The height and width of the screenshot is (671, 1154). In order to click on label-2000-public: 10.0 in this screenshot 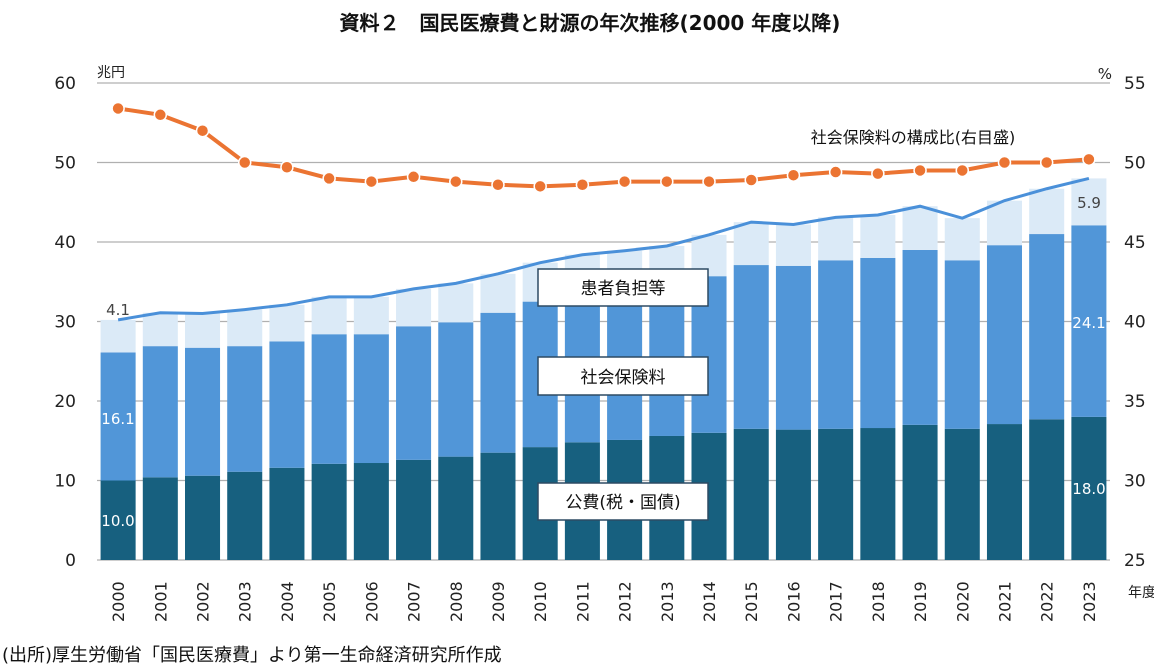, I will do `click(117, 521)`.